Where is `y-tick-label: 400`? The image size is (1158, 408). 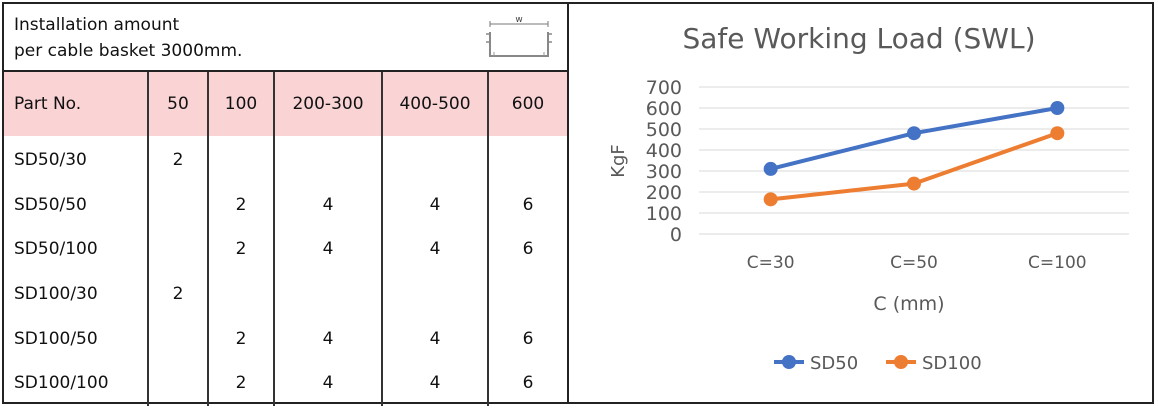 y-tick-label: 400 is located at coordinates (664, 151).